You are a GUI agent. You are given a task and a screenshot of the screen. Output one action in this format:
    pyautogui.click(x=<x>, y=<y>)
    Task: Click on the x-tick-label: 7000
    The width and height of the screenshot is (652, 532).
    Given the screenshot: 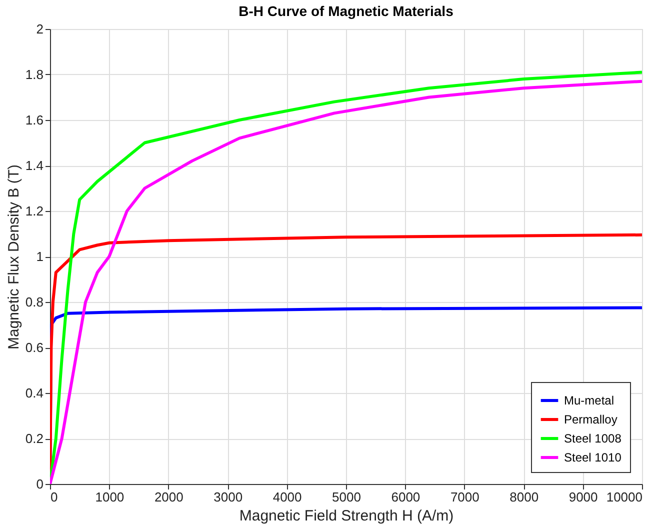 What is the action you would take?
    pyautogui.click(x=465, y=497)
    